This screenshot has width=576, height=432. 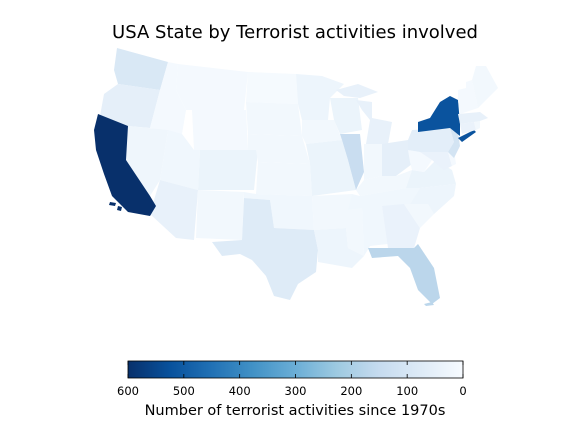 I want to click on colorbar-tick-label: 300, so click(x=296, y=391).